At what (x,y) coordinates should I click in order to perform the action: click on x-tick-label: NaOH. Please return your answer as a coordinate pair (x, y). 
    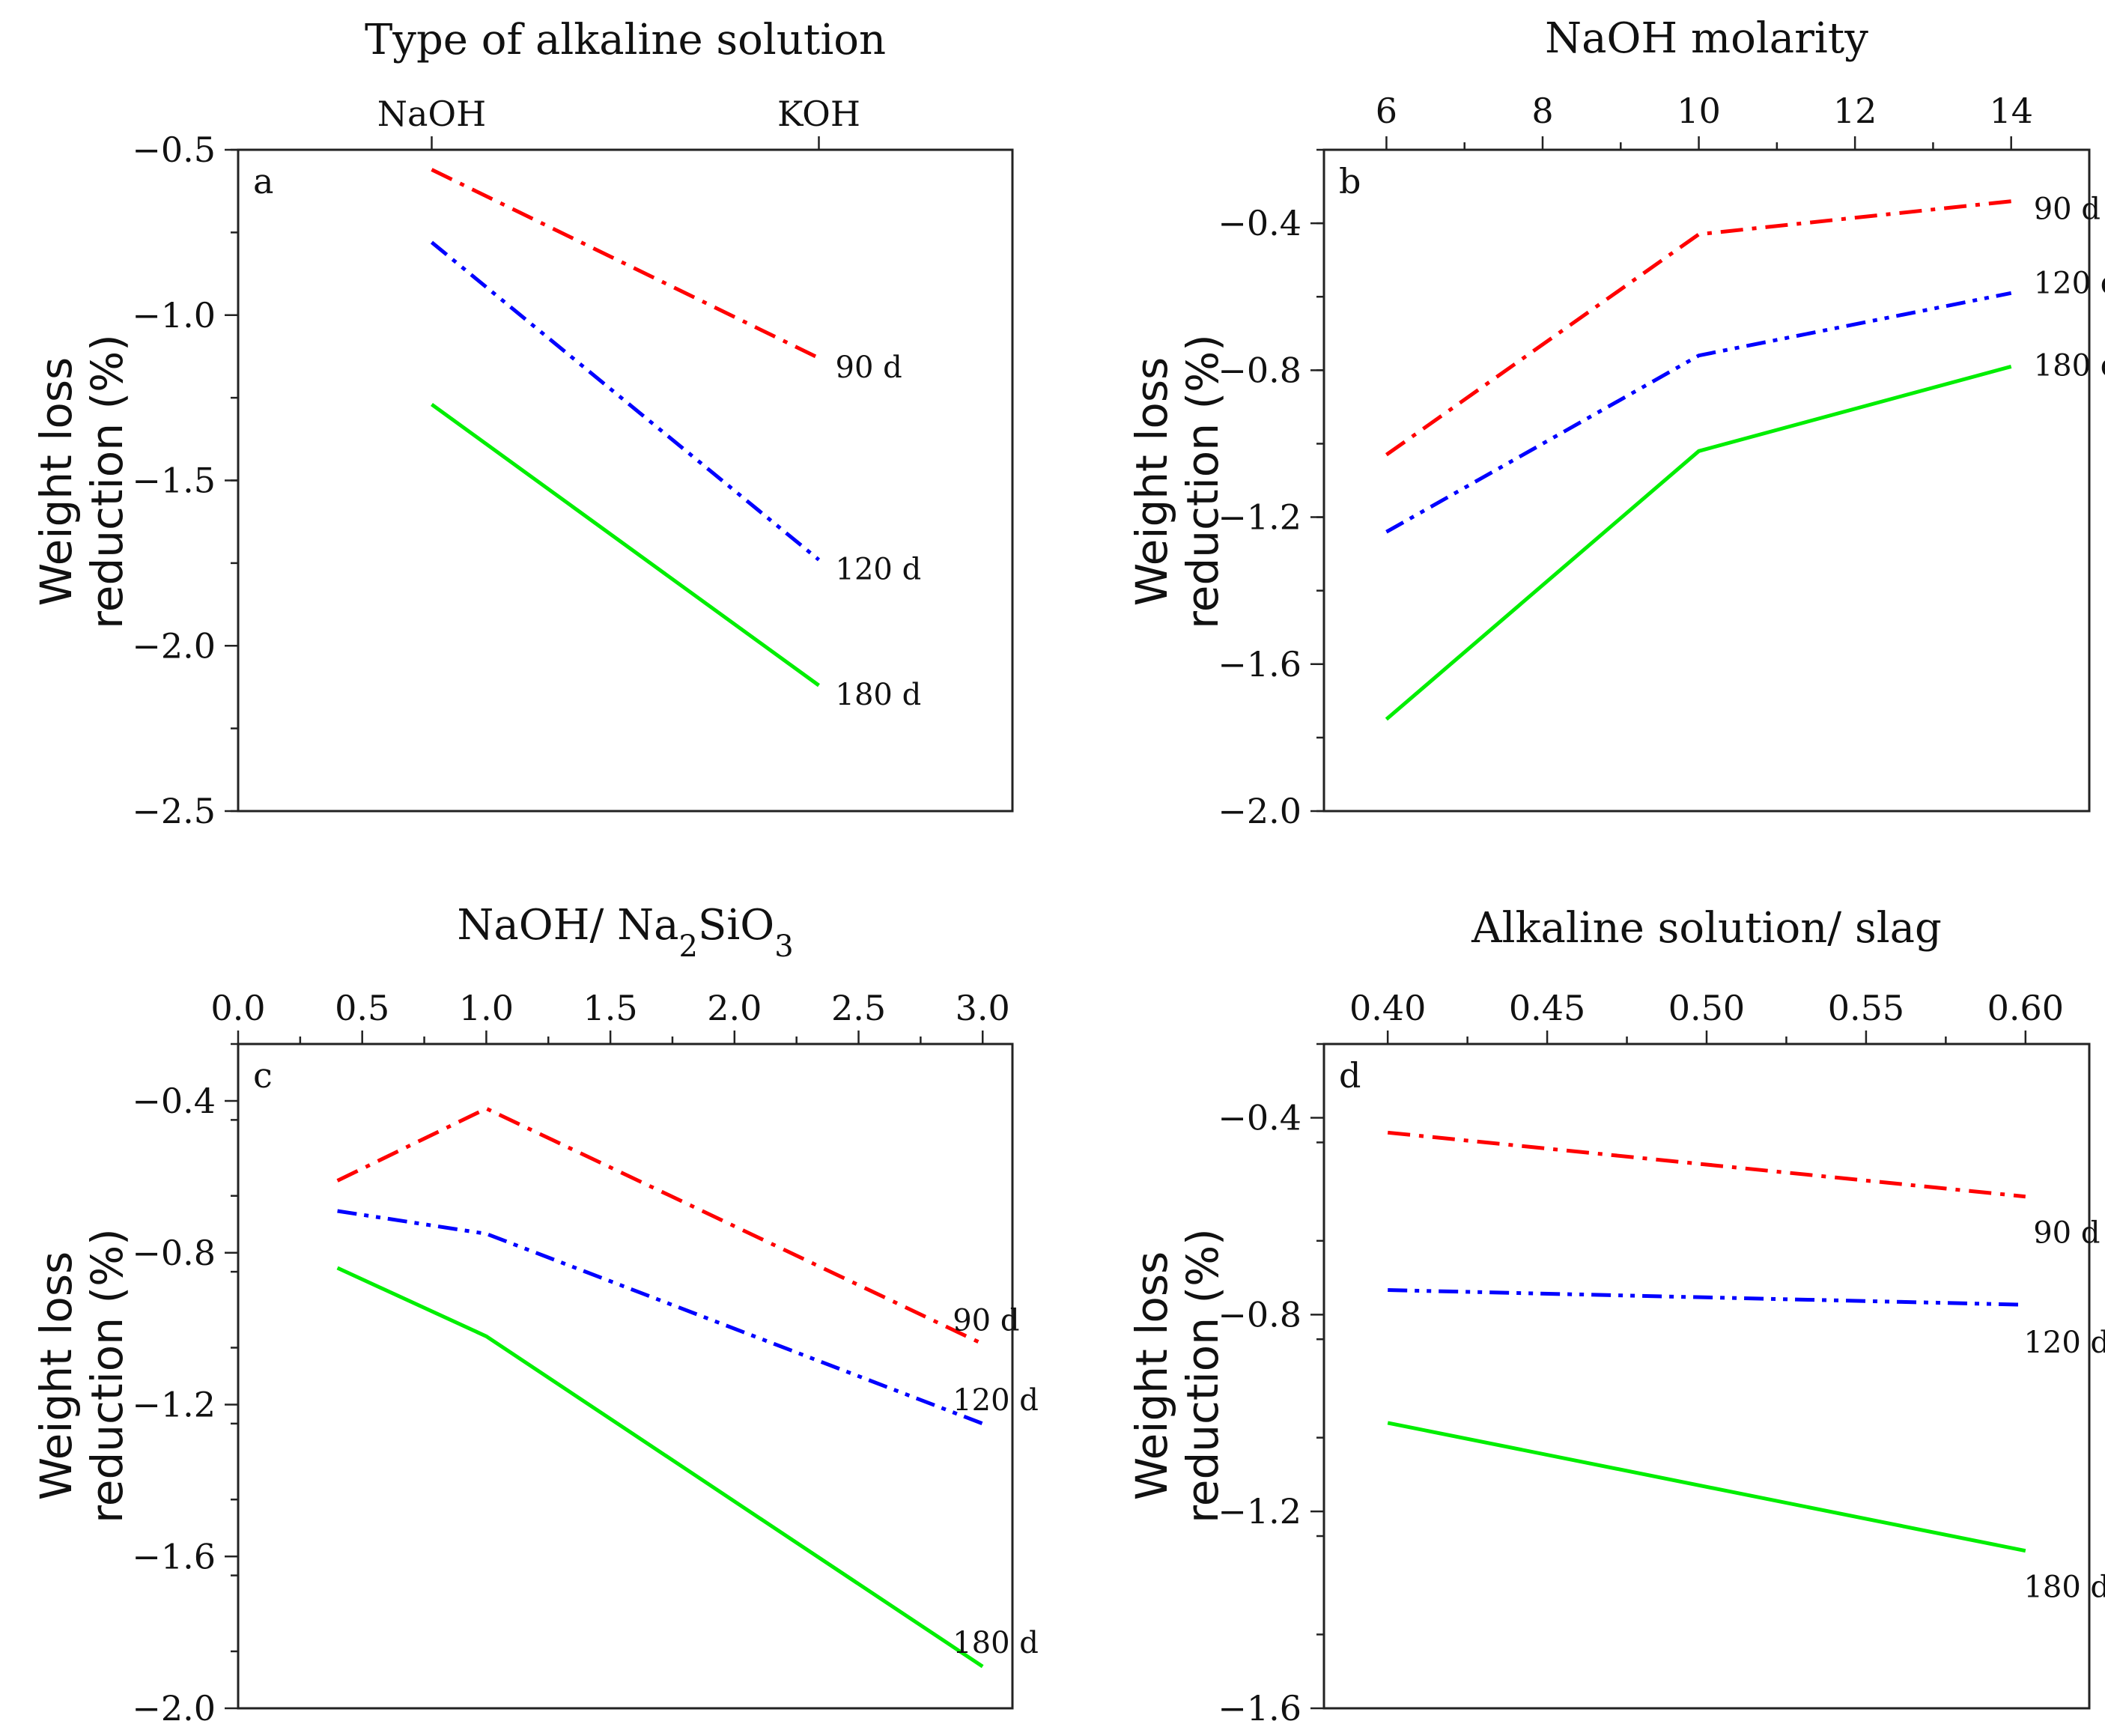
    Looking at the image, I should click on (432, 114).